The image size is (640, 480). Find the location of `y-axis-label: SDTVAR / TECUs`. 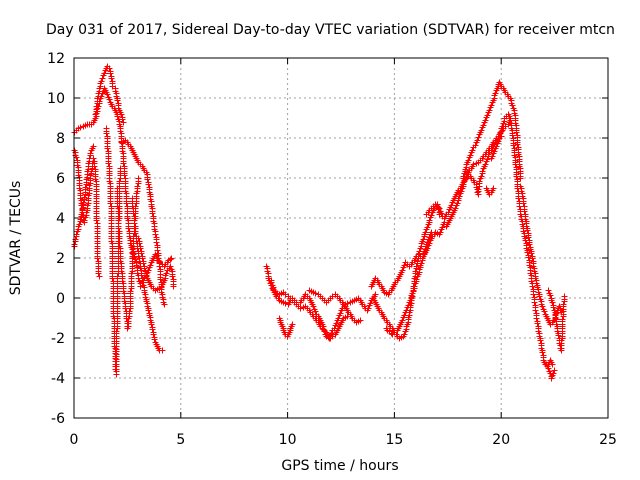

y-axis-label: SDTVAR / TECUs is located at coordinates (16, 238).